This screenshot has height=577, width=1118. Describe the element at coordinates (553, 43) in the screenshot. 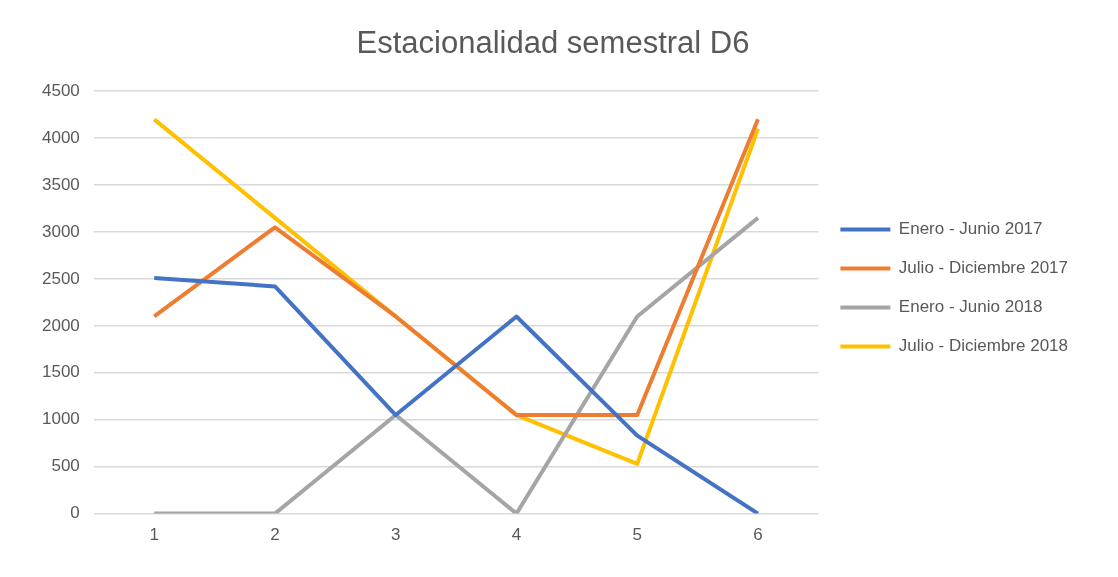

I see `chart-title: Estacionalidad semestral D6` at that location.